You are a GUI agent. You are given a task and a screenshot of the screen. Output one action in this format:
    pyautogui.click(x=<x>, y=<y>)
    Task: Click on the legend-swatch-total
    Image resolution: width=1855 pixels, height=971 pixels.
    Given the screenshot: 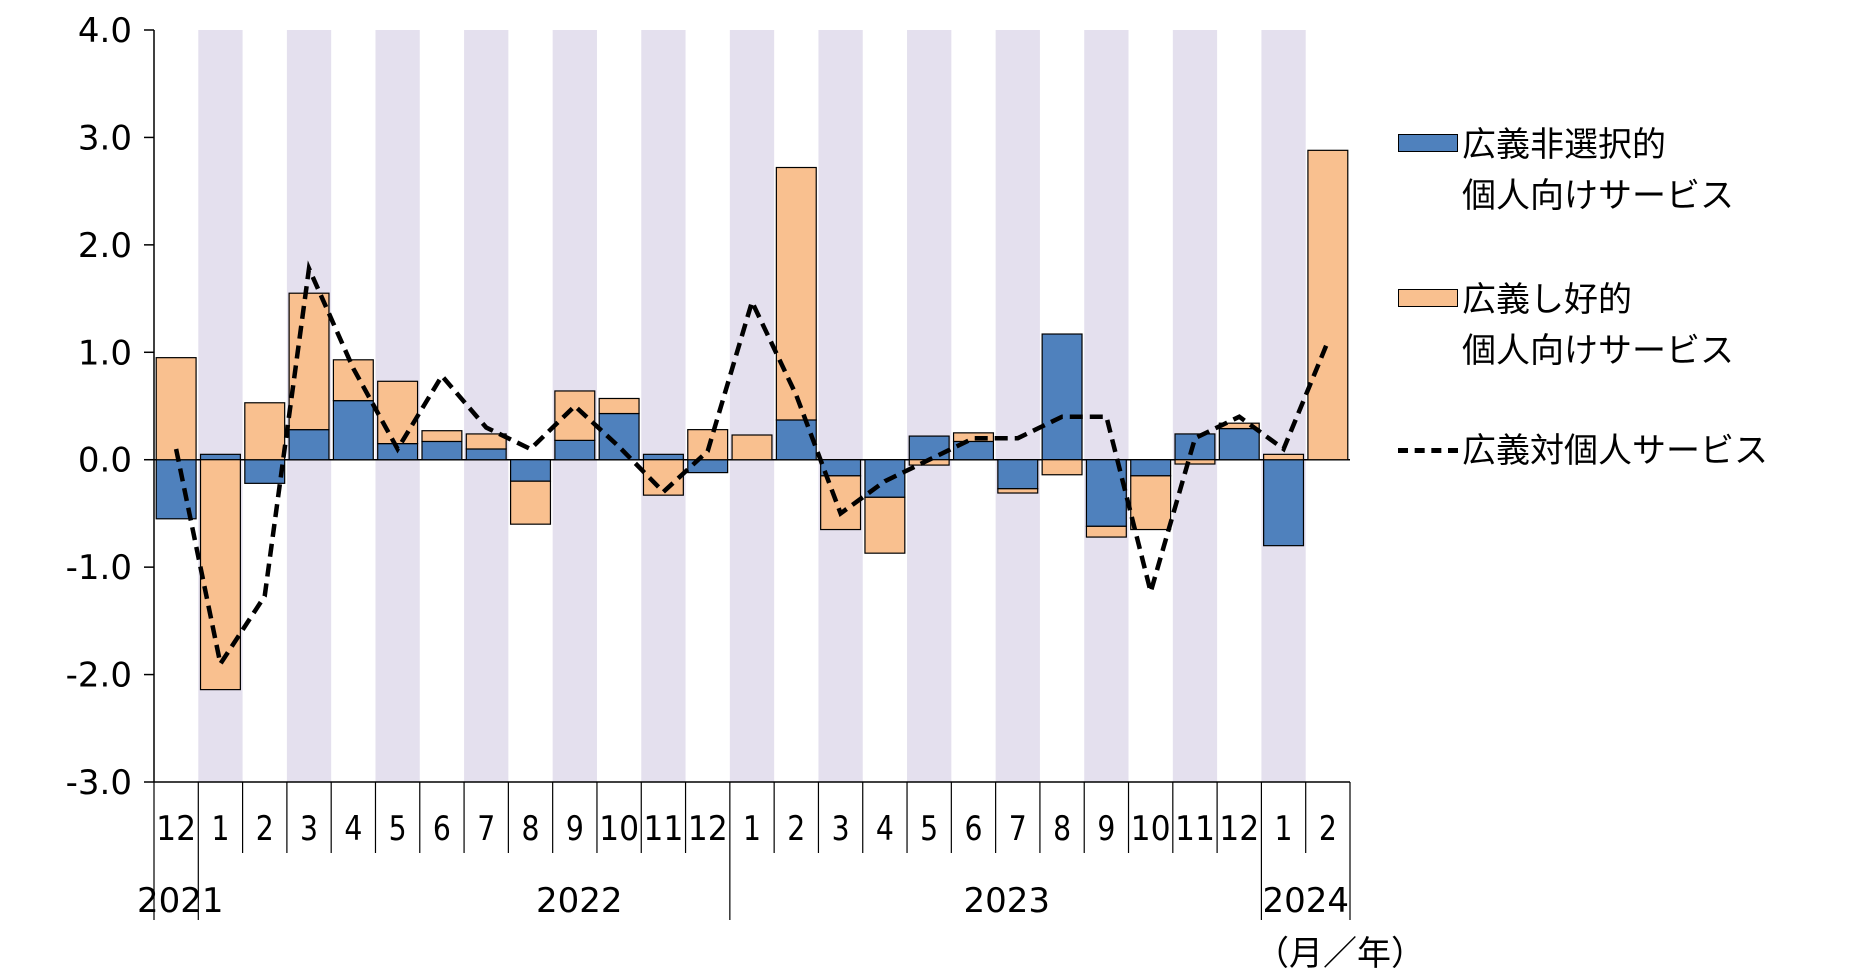 What is the action you would take?
    pyautogui.click(x=1428, y=450)
    